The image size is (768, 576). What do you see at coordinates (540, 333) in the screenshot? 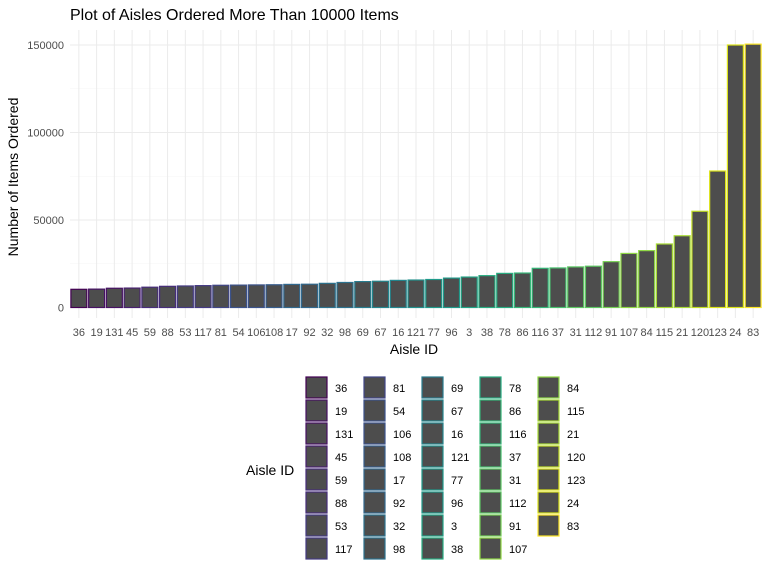
I see `x-tick-label: 116` at bounding box center [540, 333].